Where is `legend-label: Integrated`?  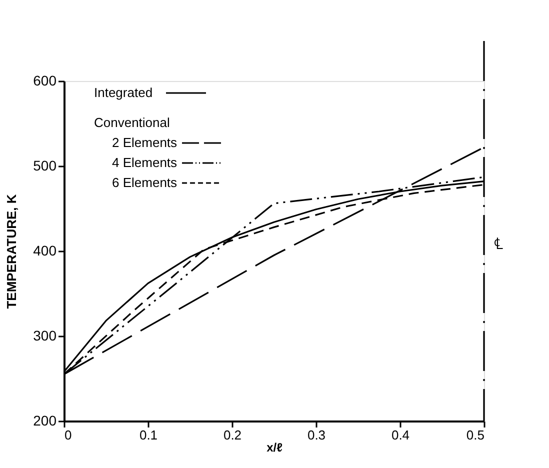
legend-label: Integrated is located at coordinates (123, 92).